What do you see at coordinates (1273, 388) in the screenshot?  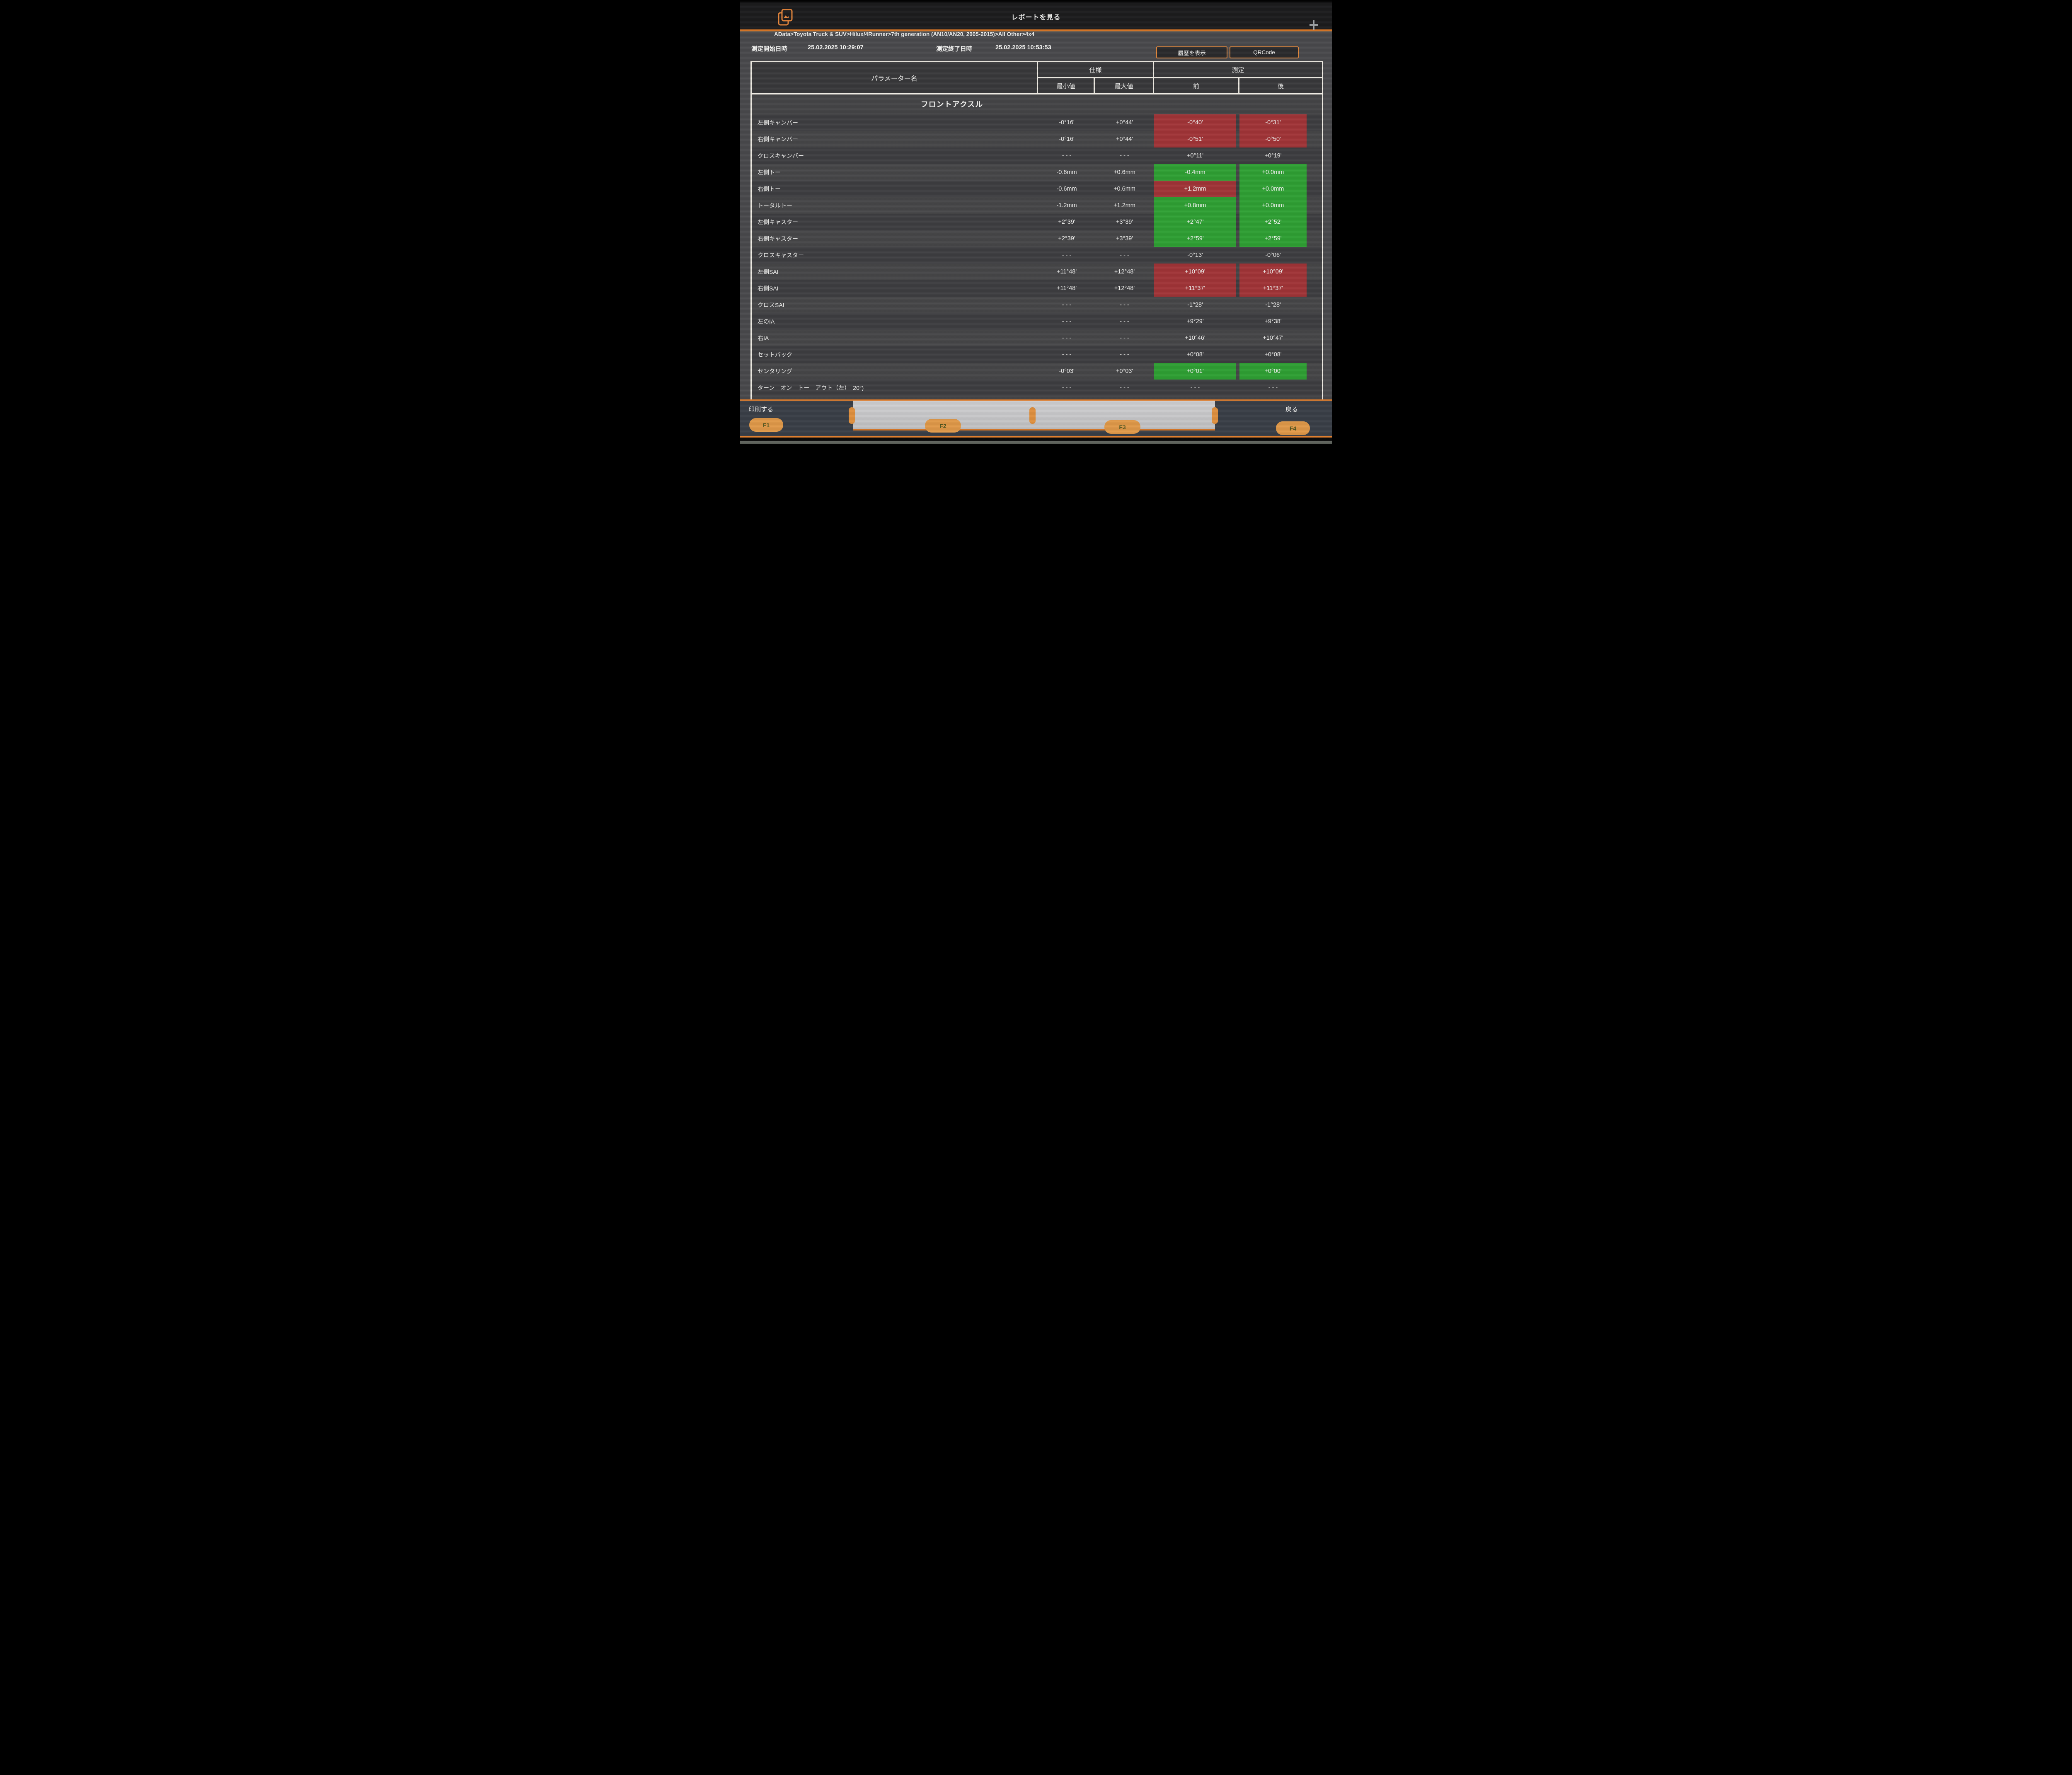 I see `after-status-cell: - - -` at bounding box center [1273, 388].